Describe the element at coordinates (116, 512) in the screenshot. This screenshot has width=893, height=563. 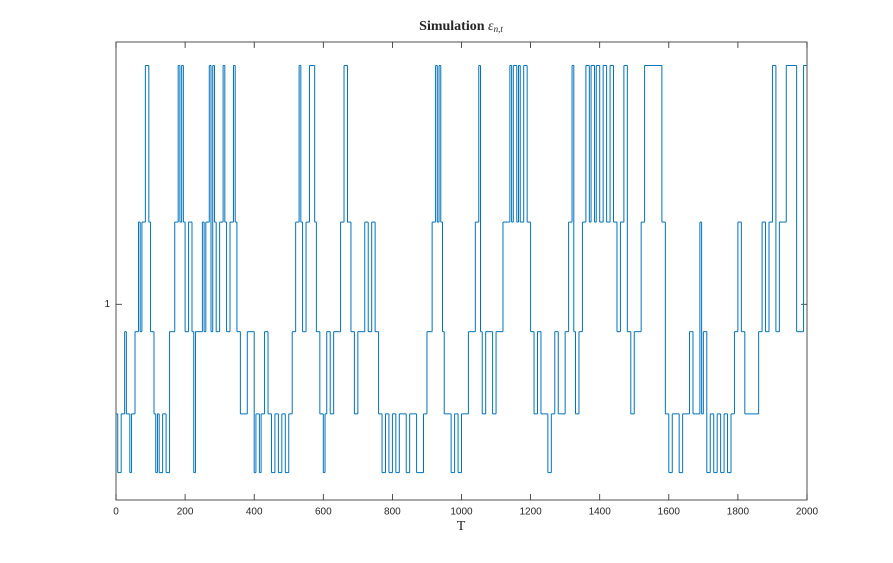
I see `x-tick-label: 0` at that location.